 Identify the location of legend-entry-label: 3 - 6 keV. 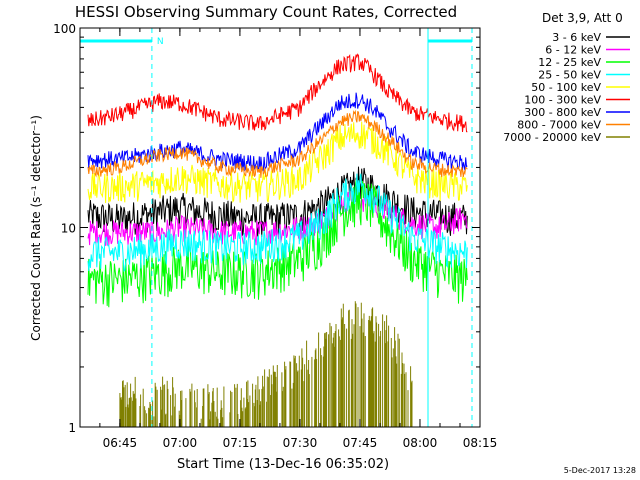
(576, 37).